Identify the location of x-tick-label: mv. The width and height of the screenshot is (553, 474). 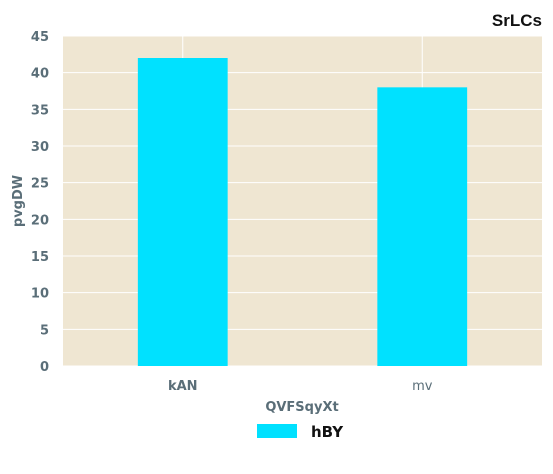
(422, 386).